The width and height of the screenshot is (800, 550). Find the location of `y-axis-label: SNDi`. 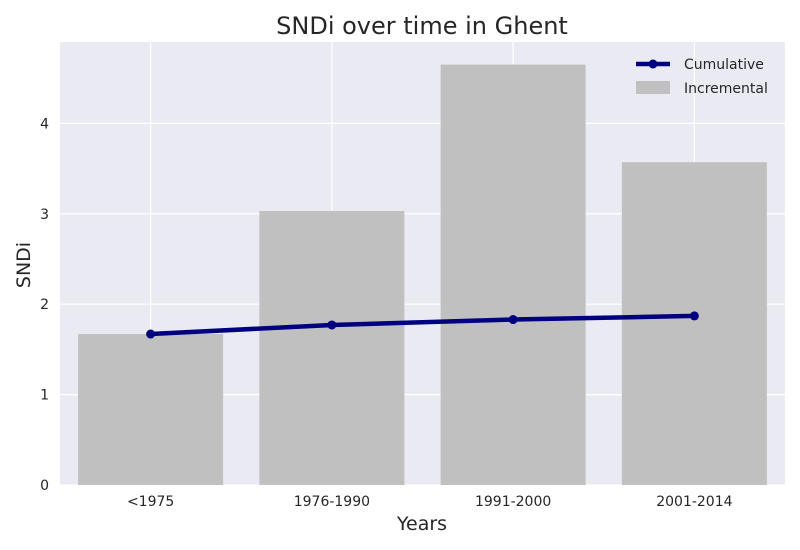

y-axis-label: SNDi is located at coordinates (24, 265).